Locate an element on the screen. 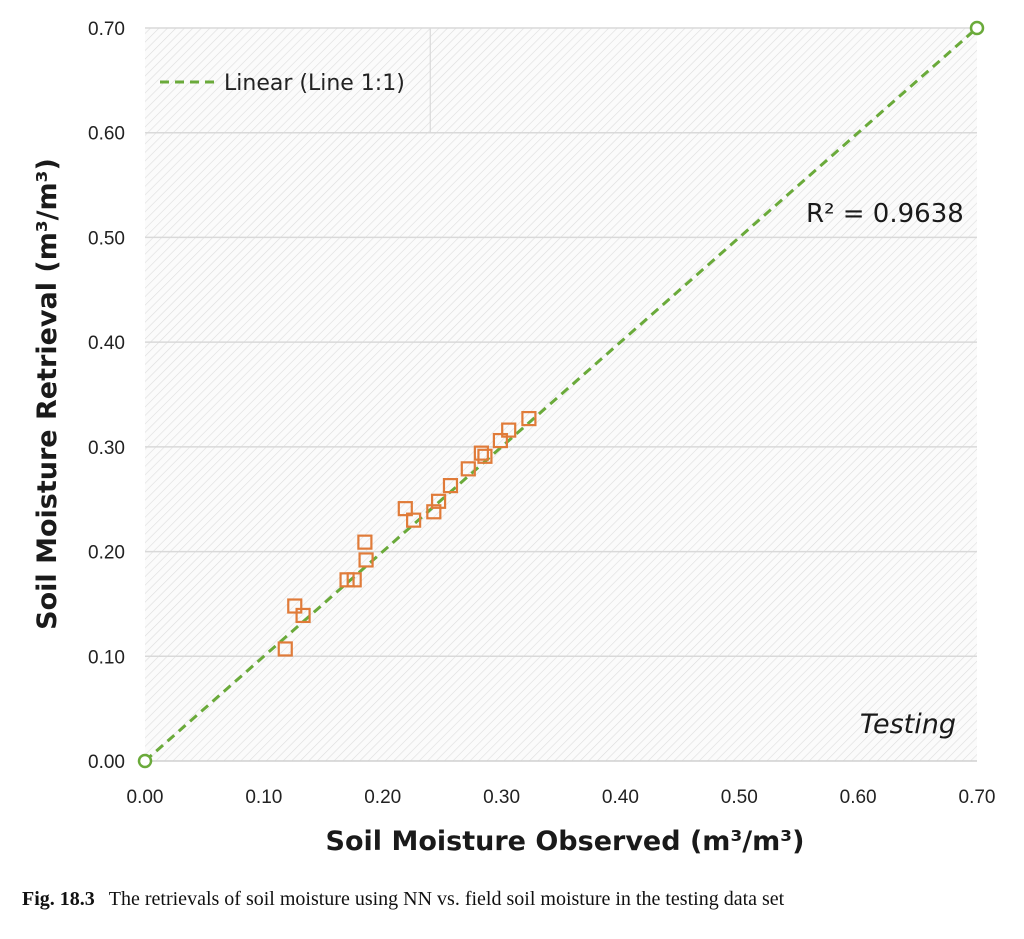 The image size is (1024, 939). y-tick-label: 0.30 is located at coordinates (106, 448).